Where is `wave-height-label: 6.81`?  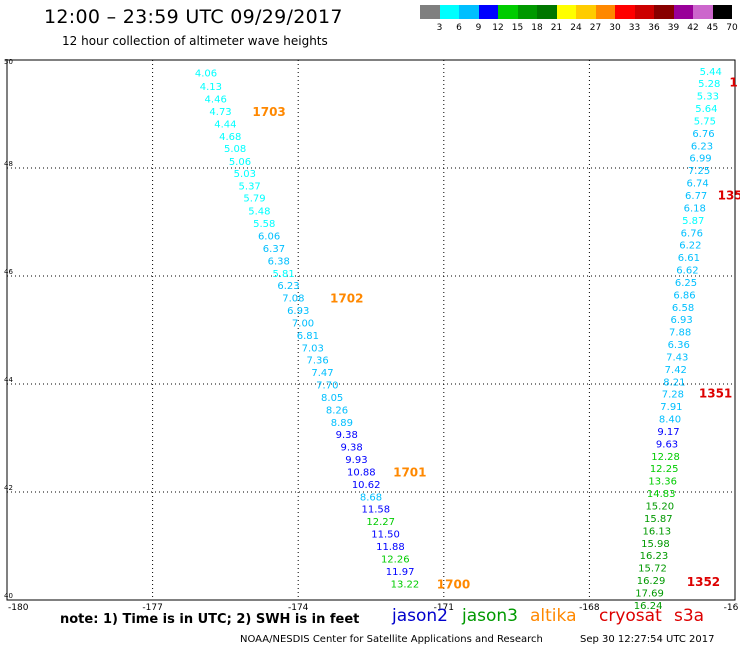
wave-height-label: 6.81 is located at coordinates (308, 336).